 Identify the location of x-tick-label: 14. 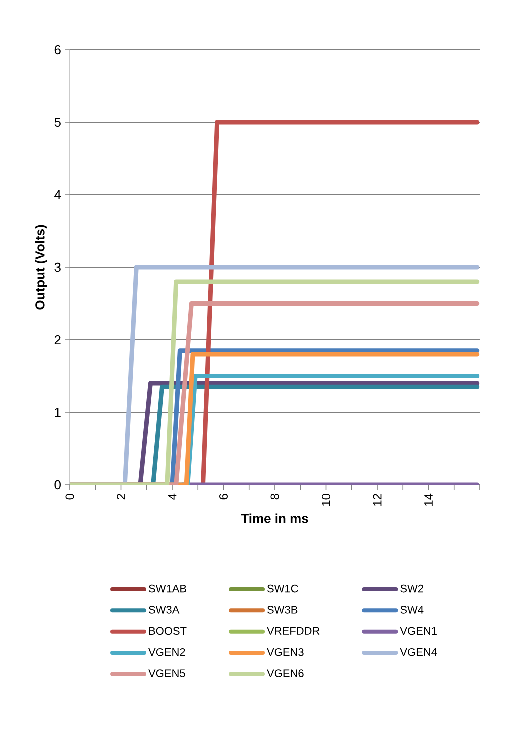
(428, 500).